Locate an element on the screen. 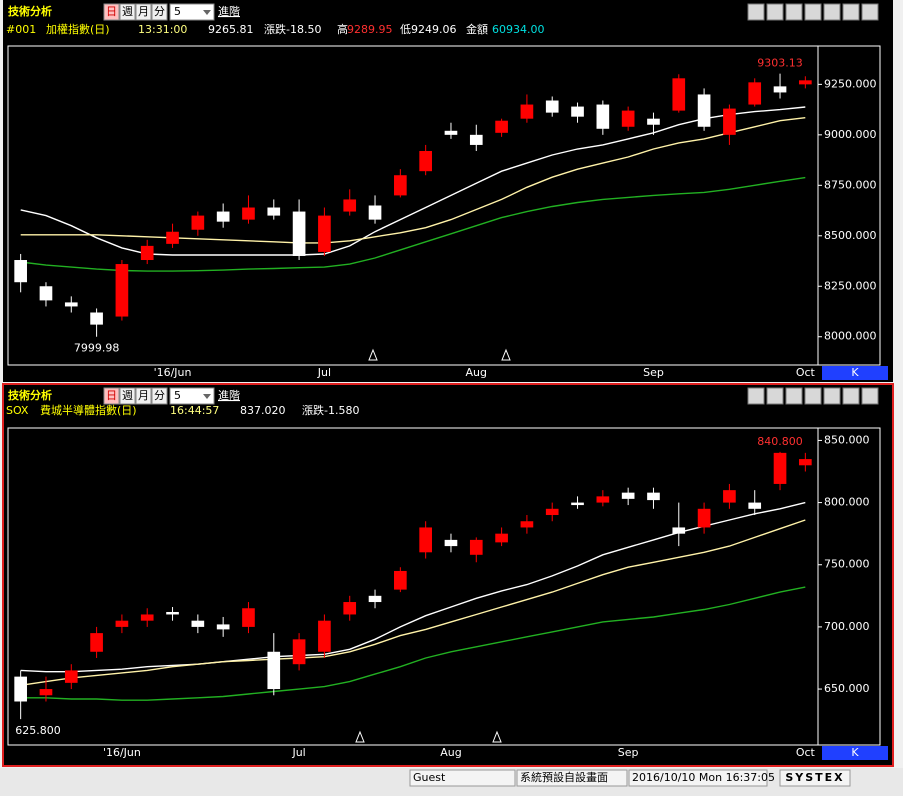 The image size is (903, 796). y-tick-label: 9250.000 is located at coordinates (850, 83).